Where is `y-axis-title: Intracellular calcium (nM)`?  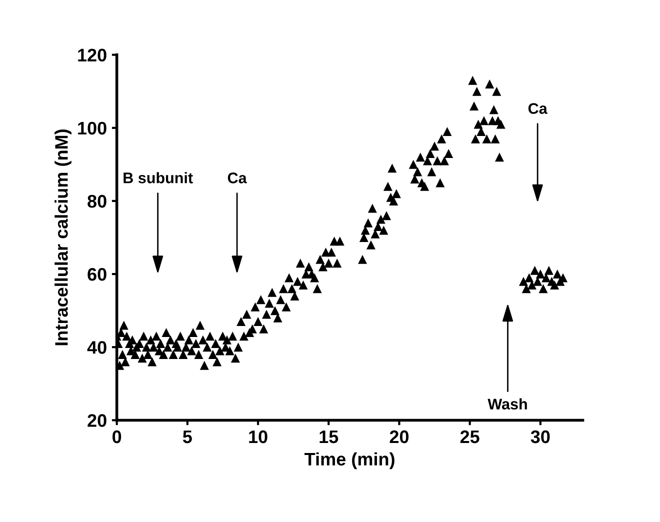 y-axis-title: Intracellular calcium (nM) is located at coordinates (63, 238).